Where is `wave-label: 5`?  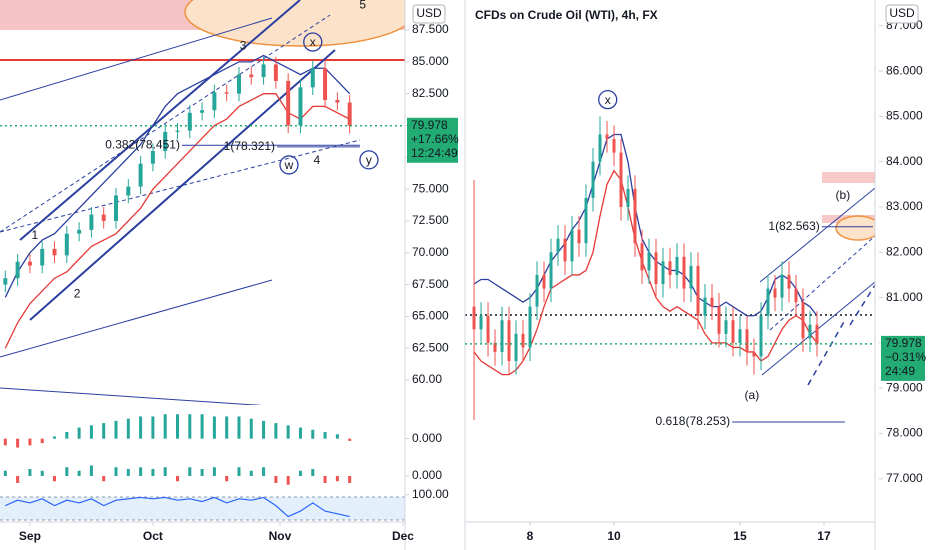 wave-label: 5 is located at coordinates (362, 5).